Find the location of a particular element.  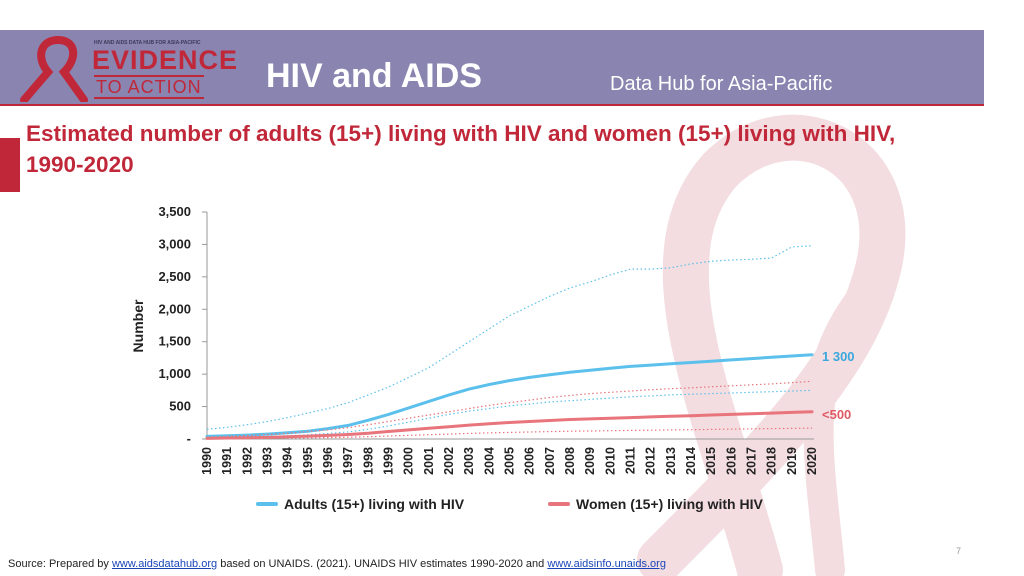

legend-item-women: Women (15+) living with HIV is located at coordinates (655, 504).